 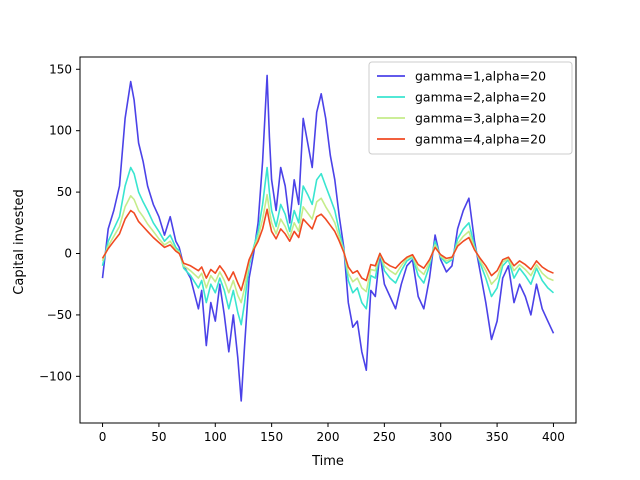 What do you see at coordinates (553, 437) in the screenshot?
I see `x-tick-label: 400` at bounding box center [553, 437].